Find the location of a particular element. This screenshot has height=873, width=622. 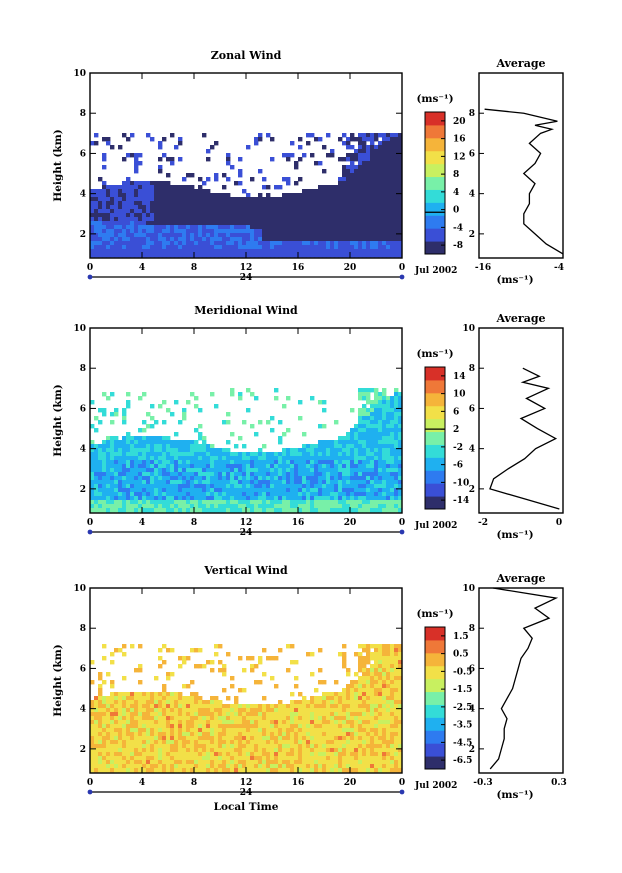

average-y-tick-label: 6 is located at coordinates (472, 669).